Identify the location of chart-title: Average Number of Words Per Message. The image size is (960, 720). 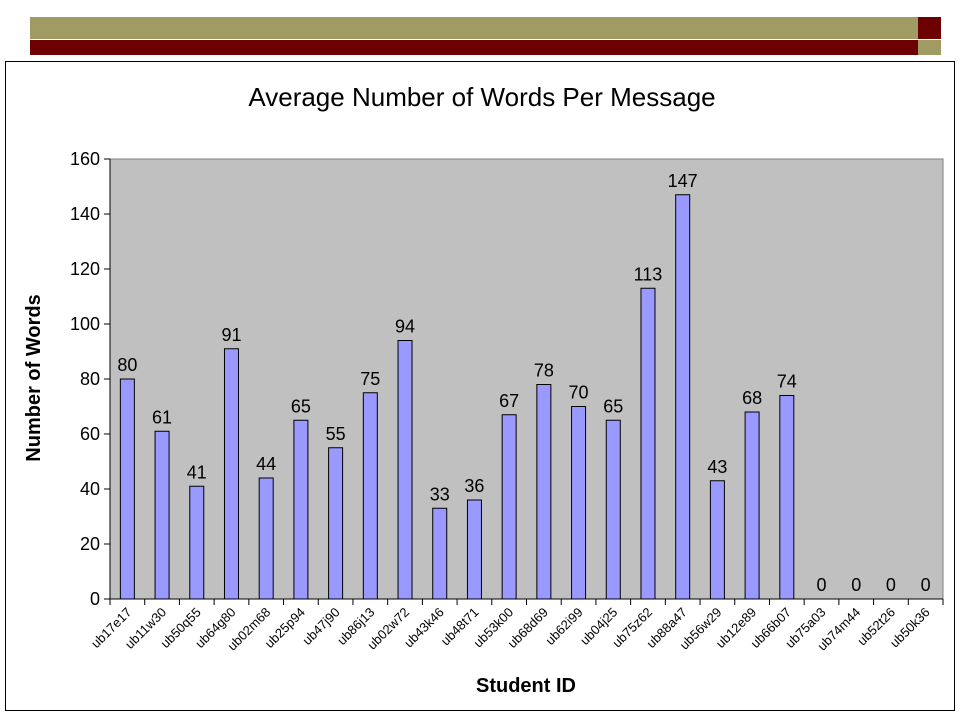
(481, 97).